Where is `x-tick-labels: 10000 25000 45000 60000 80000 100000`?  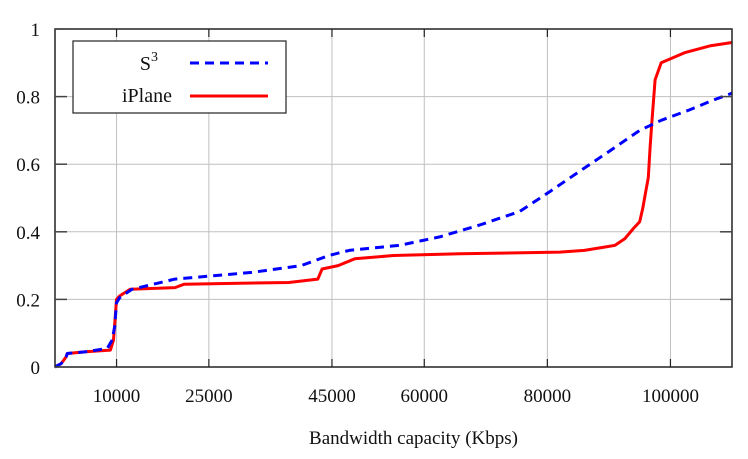 x-tick-labels: 10000 25000 45000 60000 80000 100000 is located at coordinates (396, 396).